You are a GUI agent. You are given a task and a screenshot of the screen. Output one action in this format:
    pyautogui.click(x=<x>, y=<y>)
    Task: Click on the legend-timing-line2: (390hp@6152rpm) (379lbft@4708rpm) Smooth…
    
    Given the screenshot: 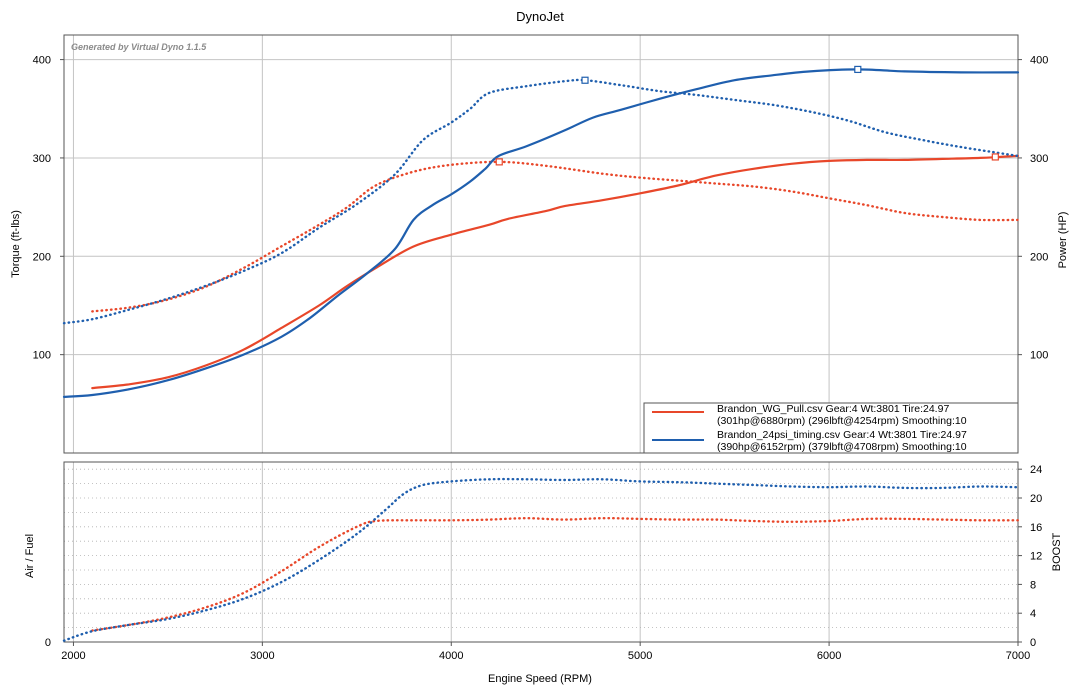 What is the action you would take?
    pyautogui.click(x=842, y=447)
    